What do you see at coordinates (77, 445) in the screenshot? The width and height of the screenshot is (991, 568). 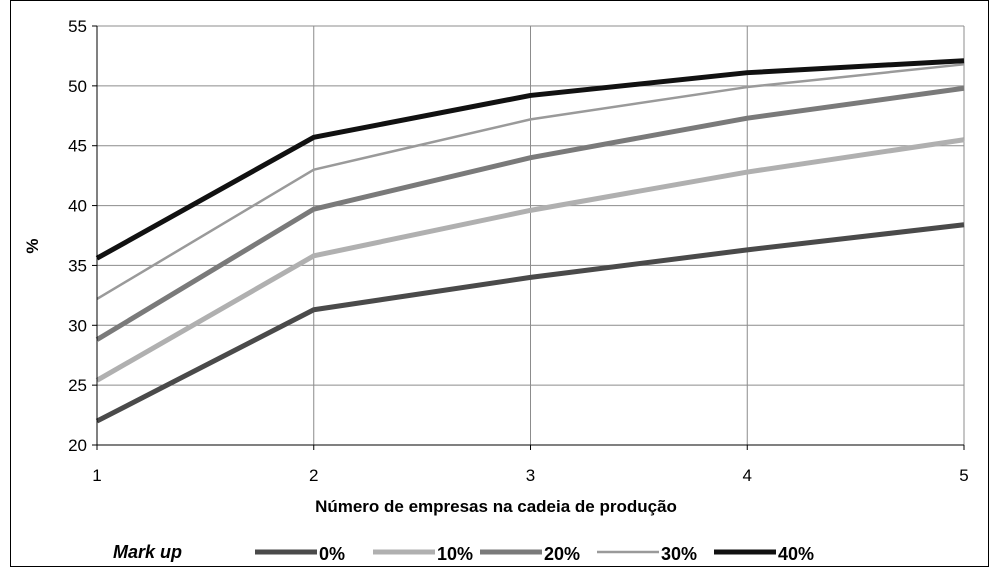 I see `y-tick-label: 20` at bounding box center [77, 445].